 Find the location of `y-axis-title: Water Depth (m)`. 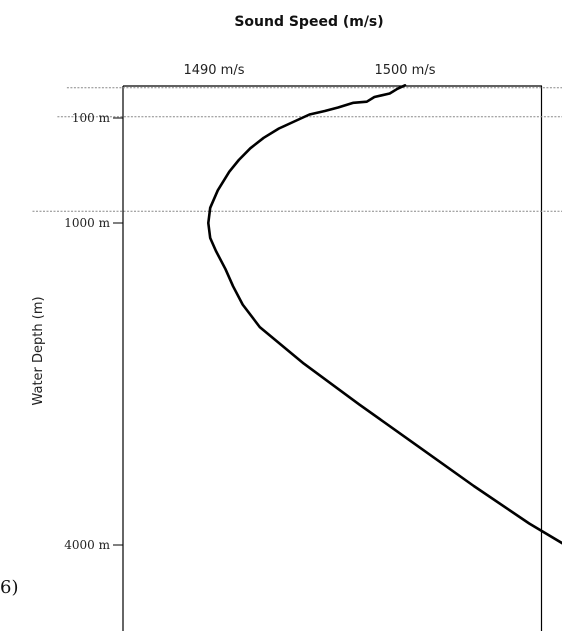

y-axis-title: Water Depth (m) is located at coordinates (38, 350).